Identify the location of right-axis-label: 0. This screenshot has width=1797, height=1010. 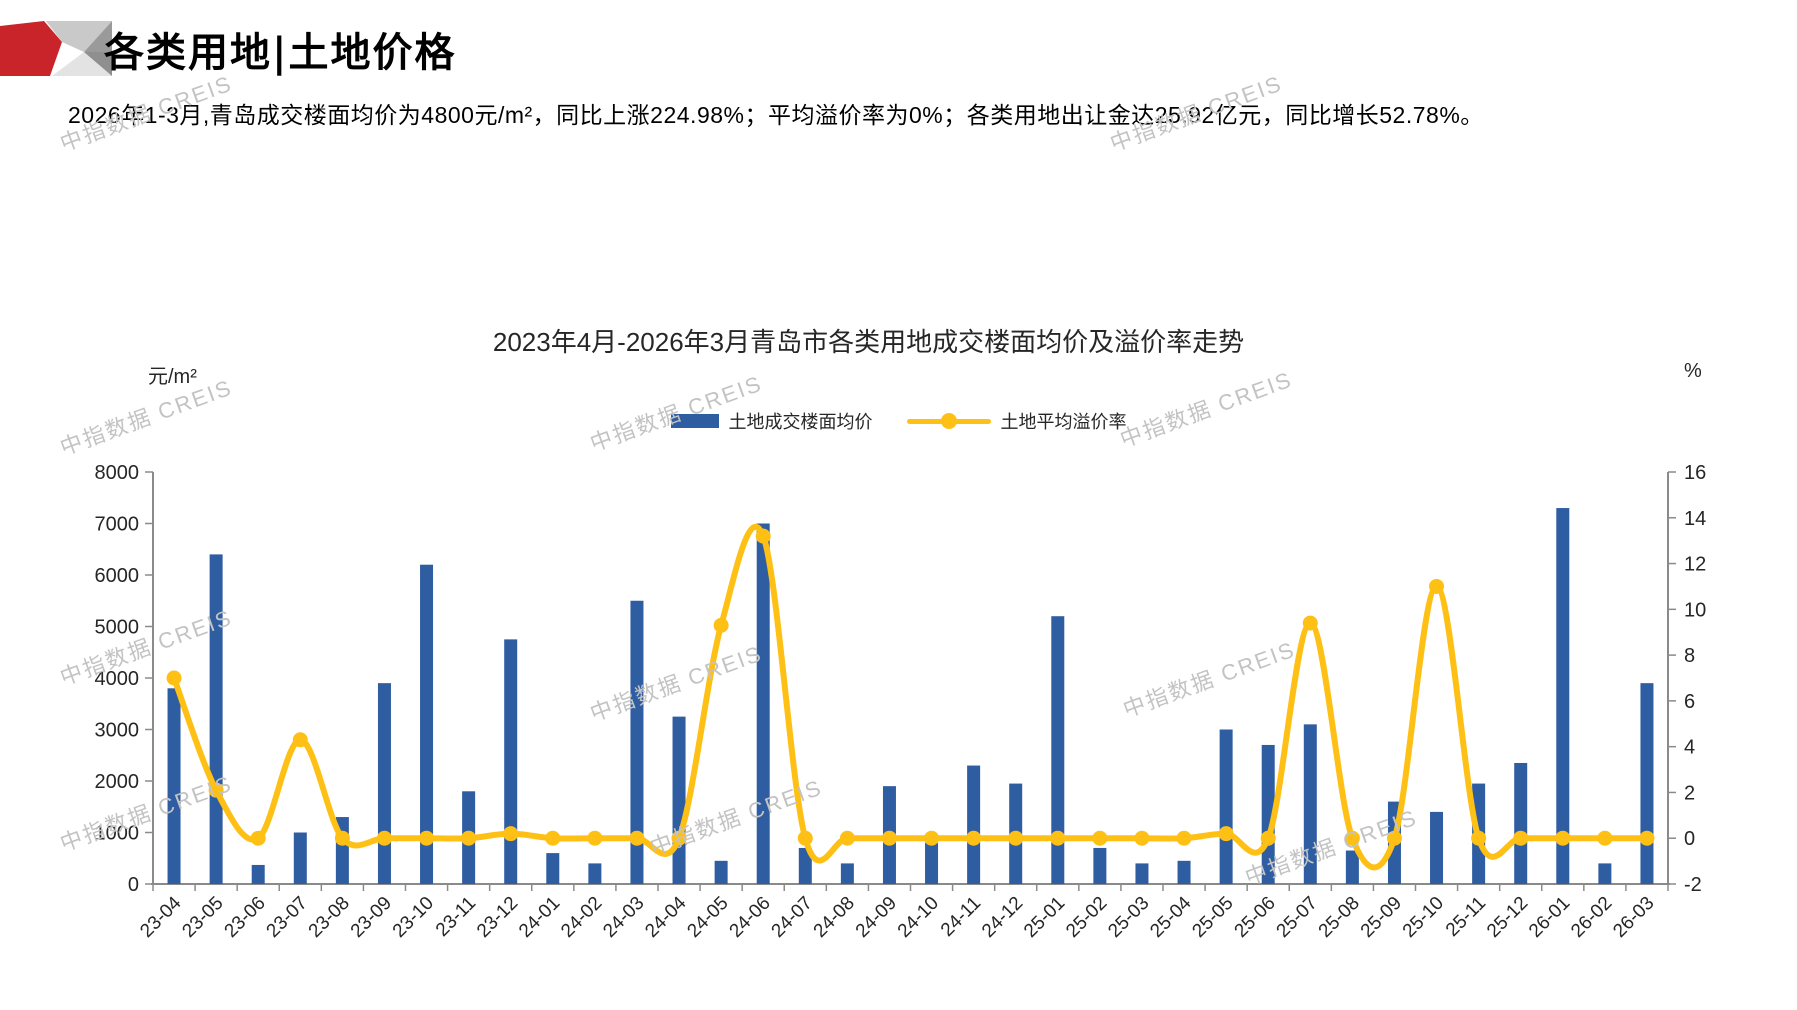
(1689, 839).